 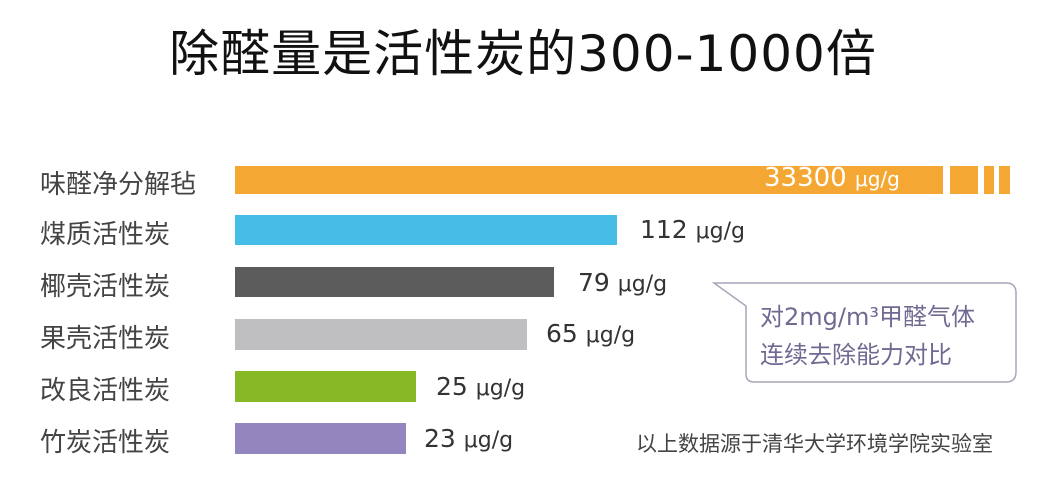 I want to click on bar-label: 煤质活性炭, so click(x=105, y=235).